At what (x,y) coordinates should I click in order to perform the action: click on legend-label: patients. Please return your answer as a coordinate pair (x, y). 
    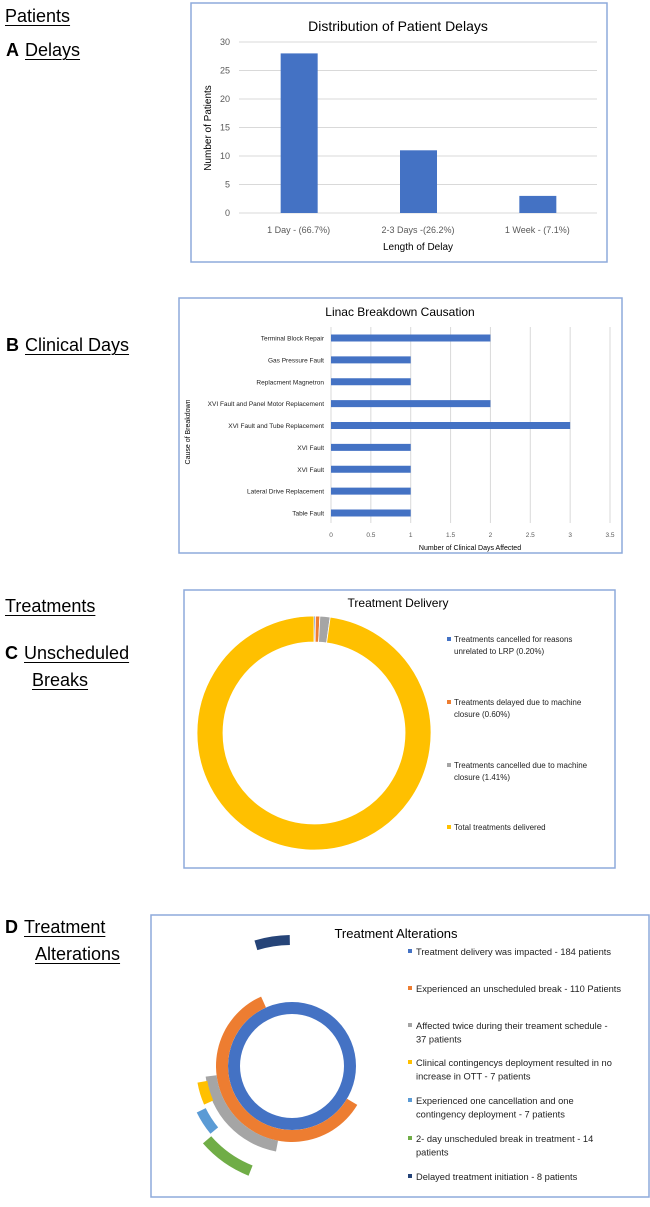
    Looking at the image, I should click on (432, 1153).